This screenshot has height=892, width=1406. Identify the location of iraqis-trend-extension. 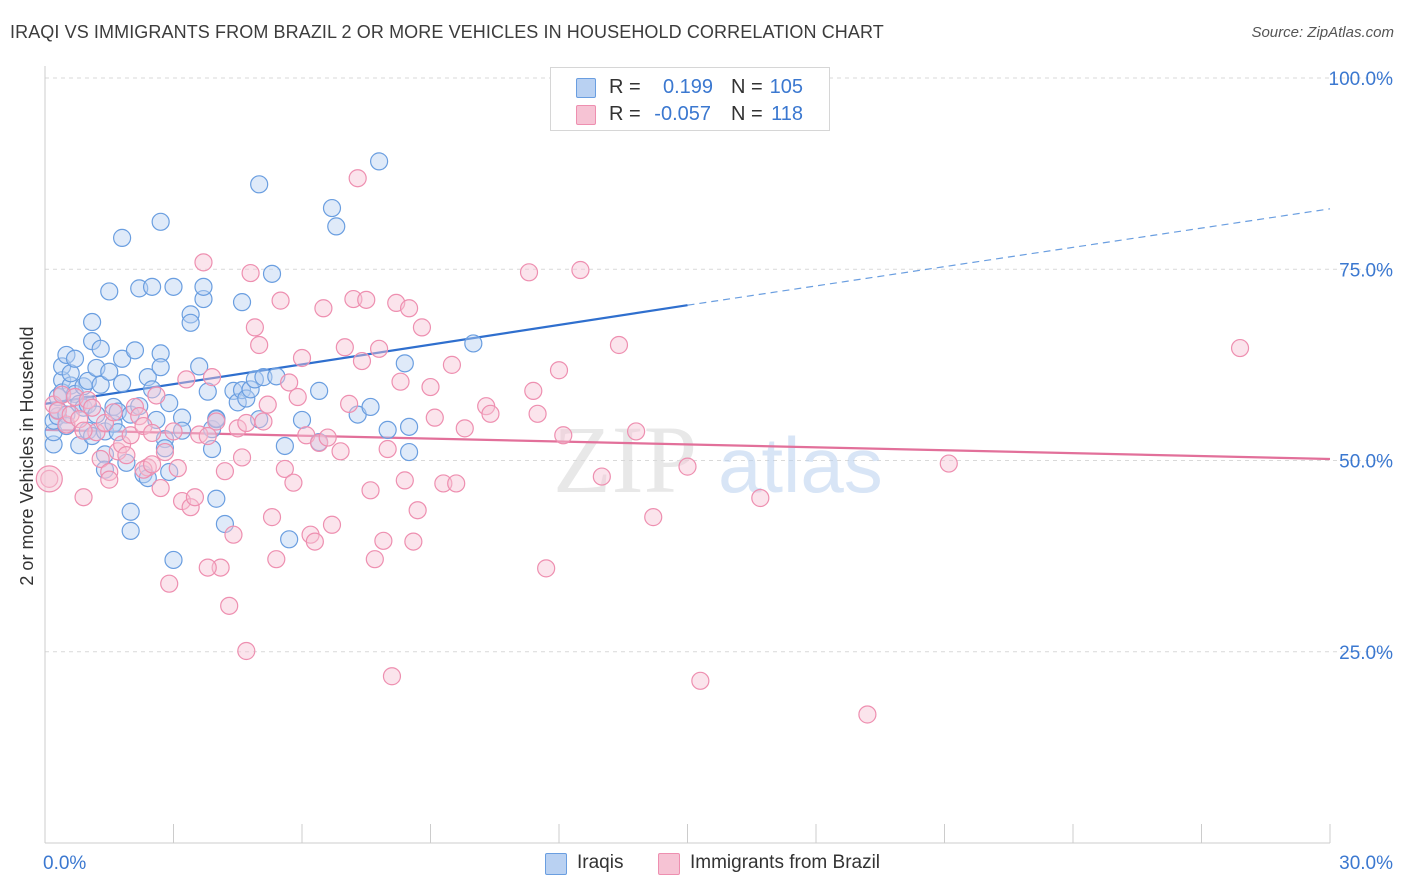
(1009, 257).